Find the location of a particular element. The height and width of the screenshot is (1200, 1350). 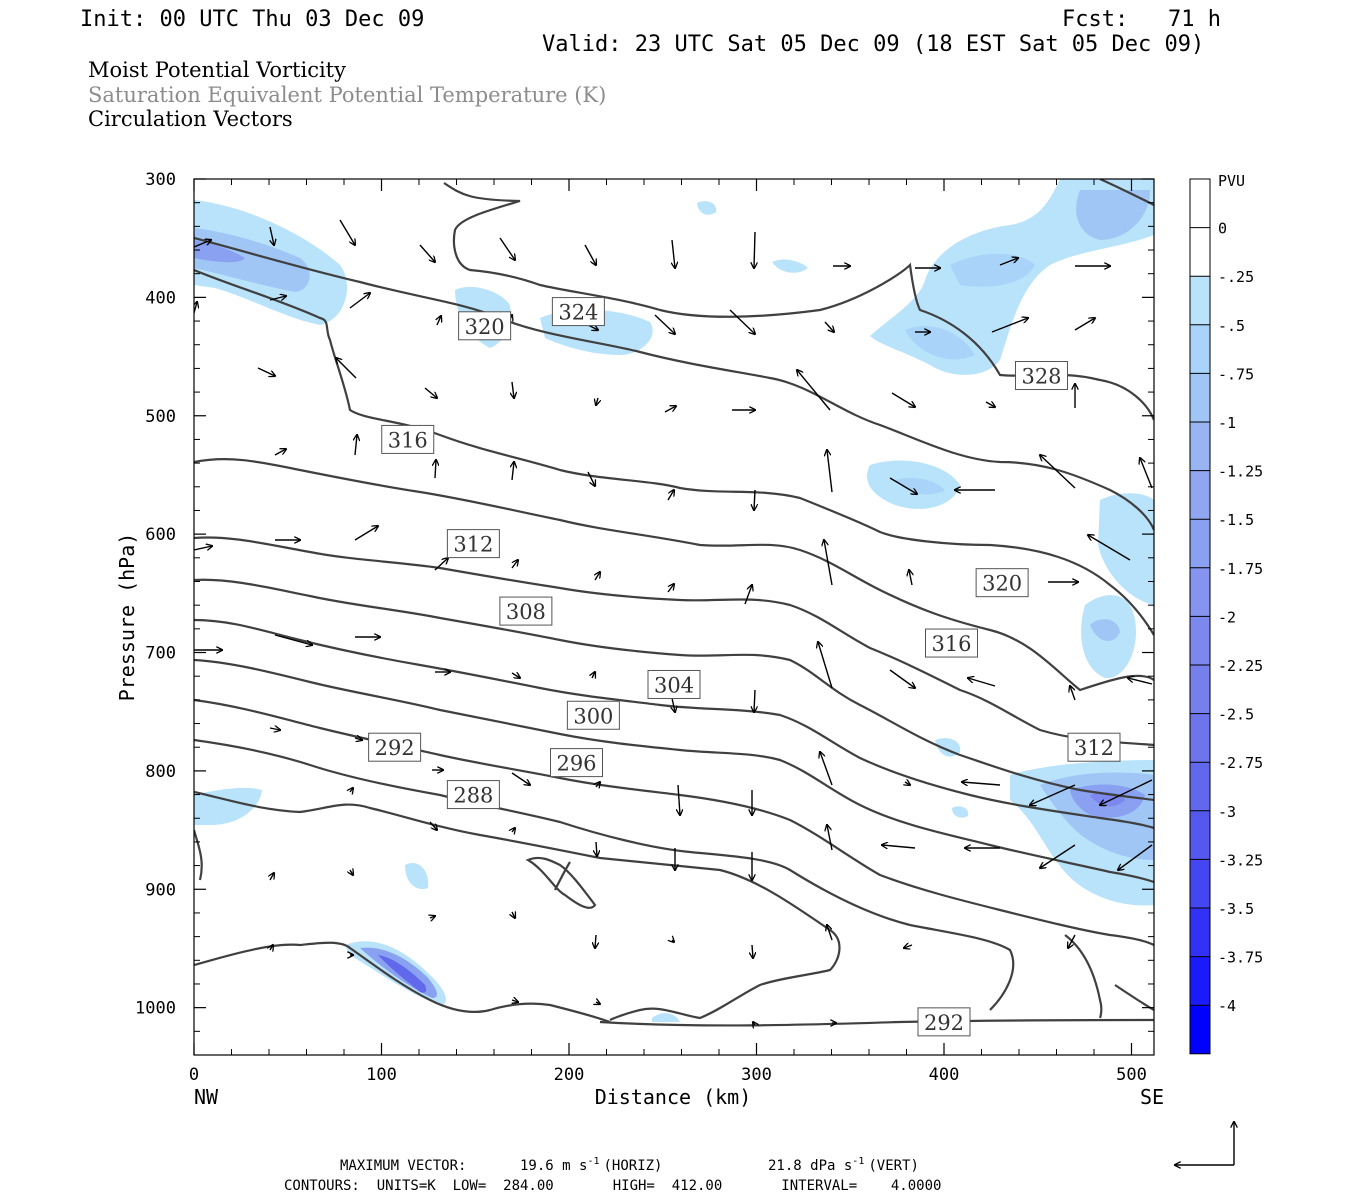

x-tick-label: 500 is located at coordinates (1131, 1075).